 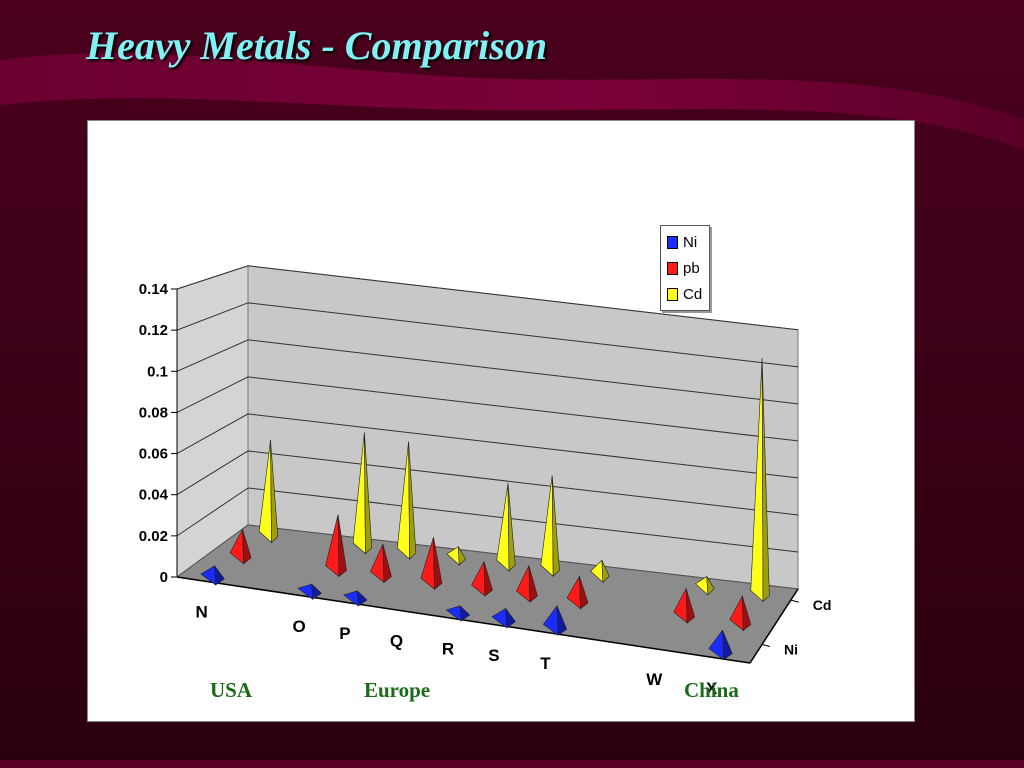 What do you see at coordinates (555, 620) in the screenshot?
I see `pyramid-ni-t` at bounding box center [555, 620].